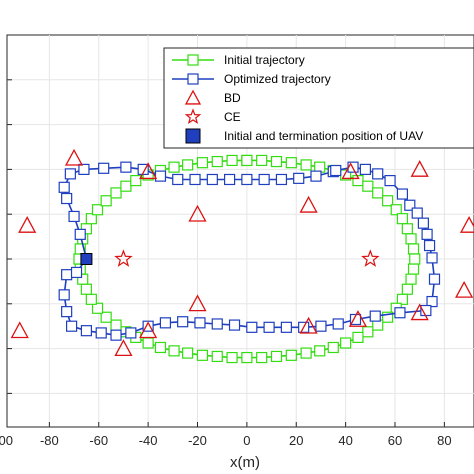 The height and width of the screenshot is (474, 474). What do you see at coordinates (323, 136) in the screenshot?
I see `legend-label: Initial and termination position of UAV` at bounding box center [323, 136].